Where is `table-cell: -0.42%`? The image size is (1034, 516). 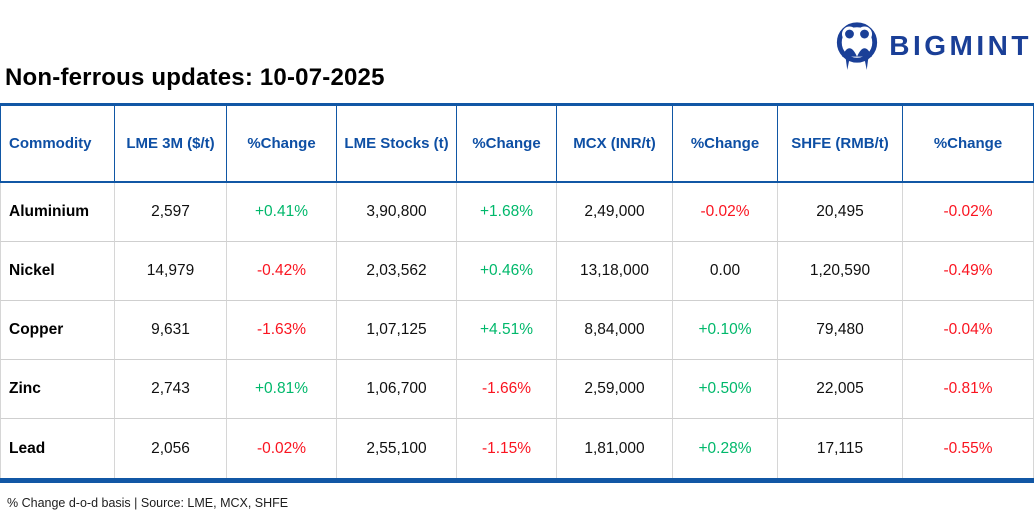
table-cell: -0.42% is located at coordinates (282, 271).